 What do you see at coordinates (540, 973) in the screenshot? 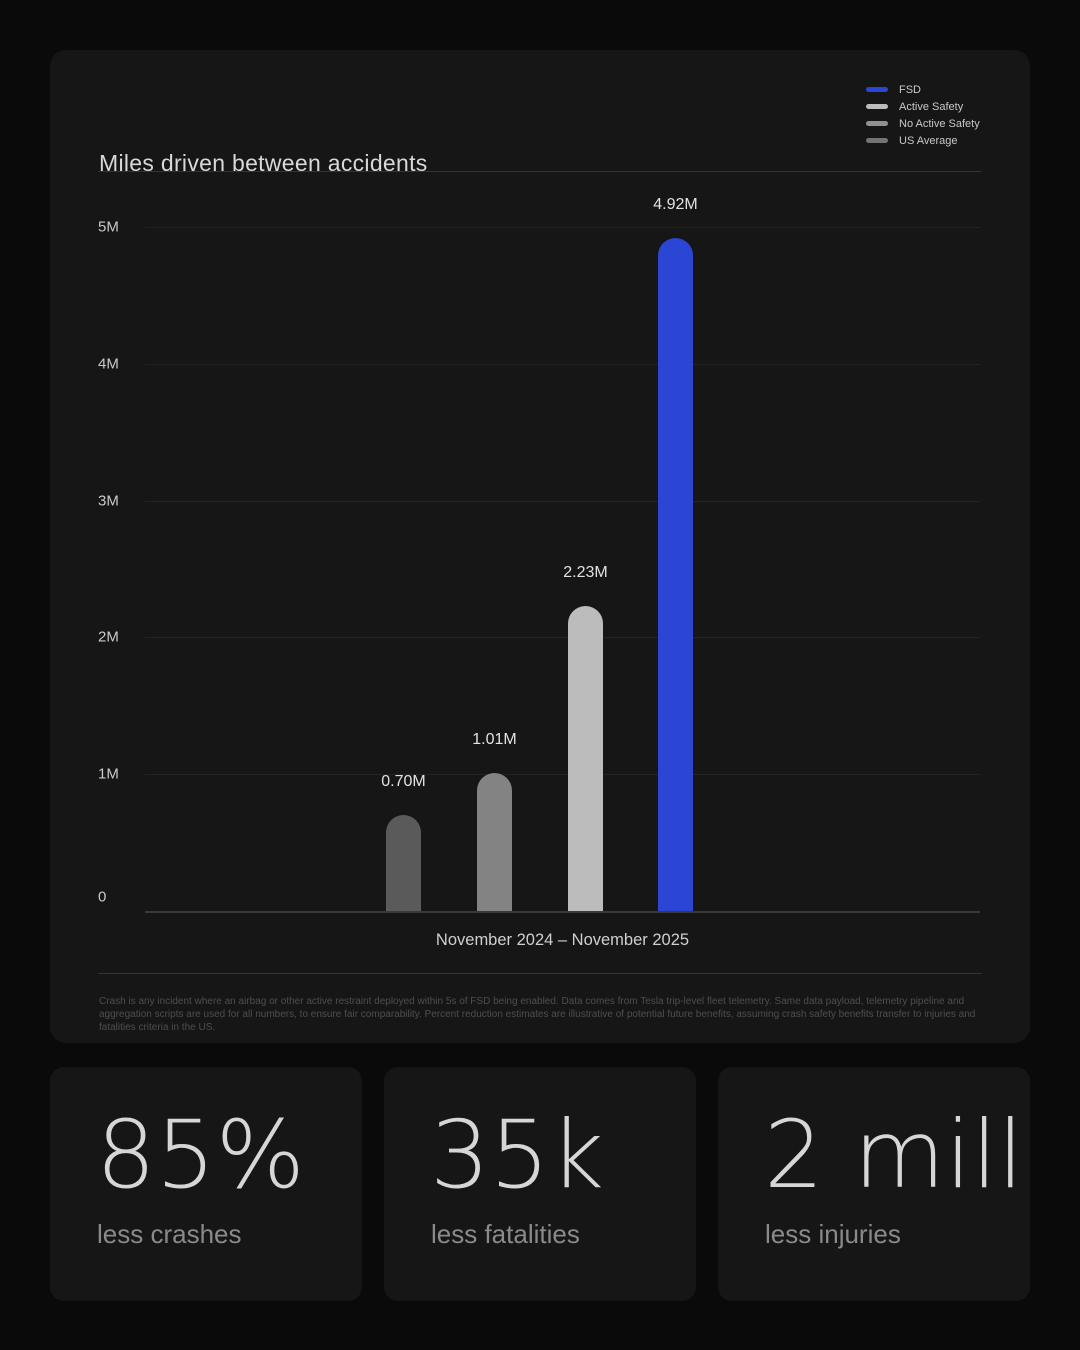
I see `footnote-divider` at bounding box center [540, 973].